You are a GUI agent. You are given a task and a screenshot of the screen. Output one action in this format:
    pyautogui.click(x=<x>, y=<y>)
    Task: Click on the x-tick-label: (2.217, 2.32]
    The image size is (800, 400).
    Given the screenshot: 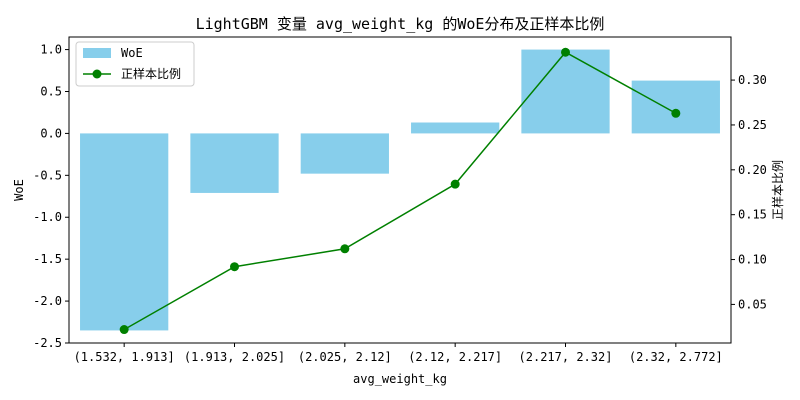 What is the action you would take?
    pyautogui.click(x=566, y=357)
    